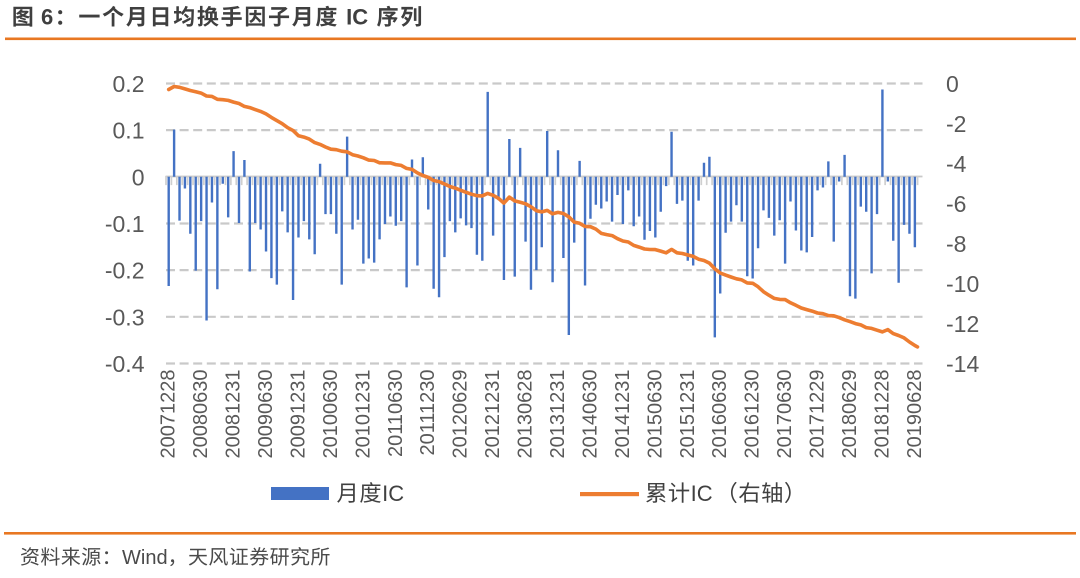  I want to click on svg-text: 20120629, so click(461, 414).